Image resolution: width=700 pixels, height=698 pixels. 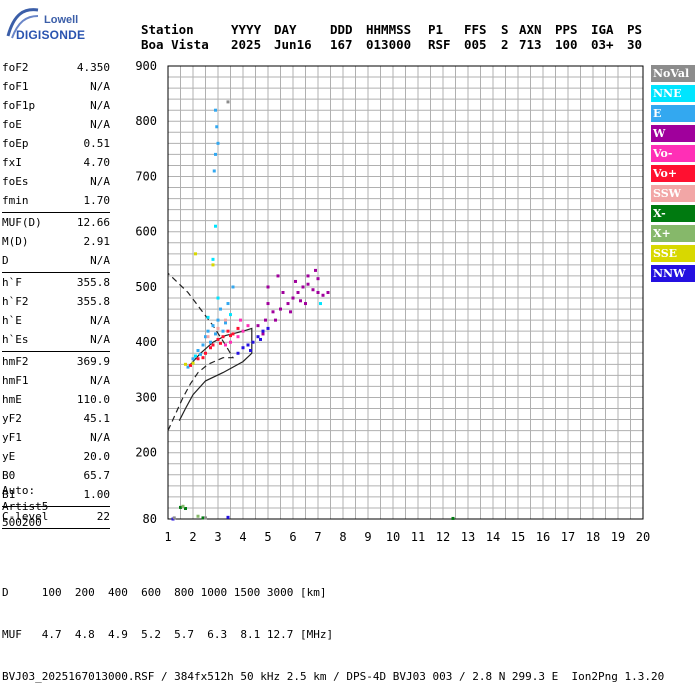 I want to click on header-value: 167, so click(x=341, y=44).